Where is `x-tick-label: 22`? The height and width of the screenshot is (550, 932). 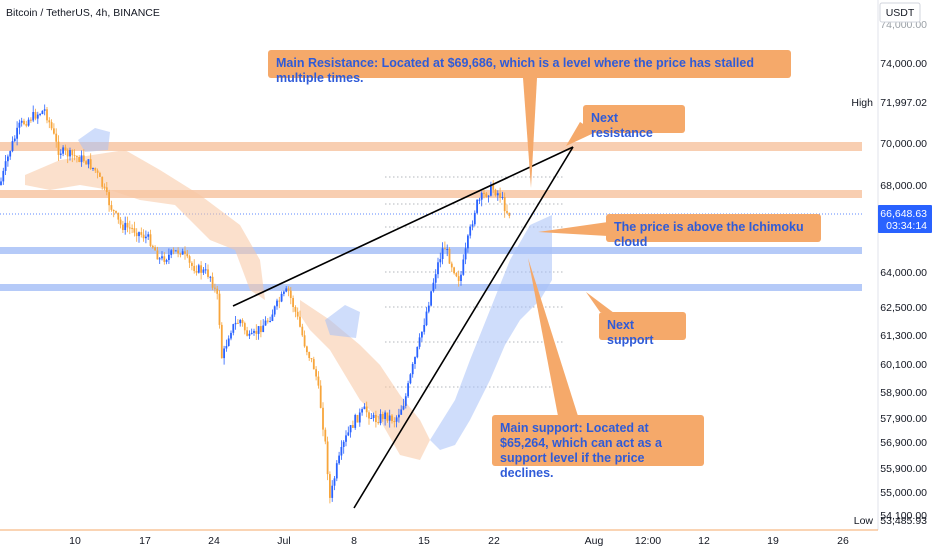
x-tick-label: 22 is located at coordinates (494, 541).